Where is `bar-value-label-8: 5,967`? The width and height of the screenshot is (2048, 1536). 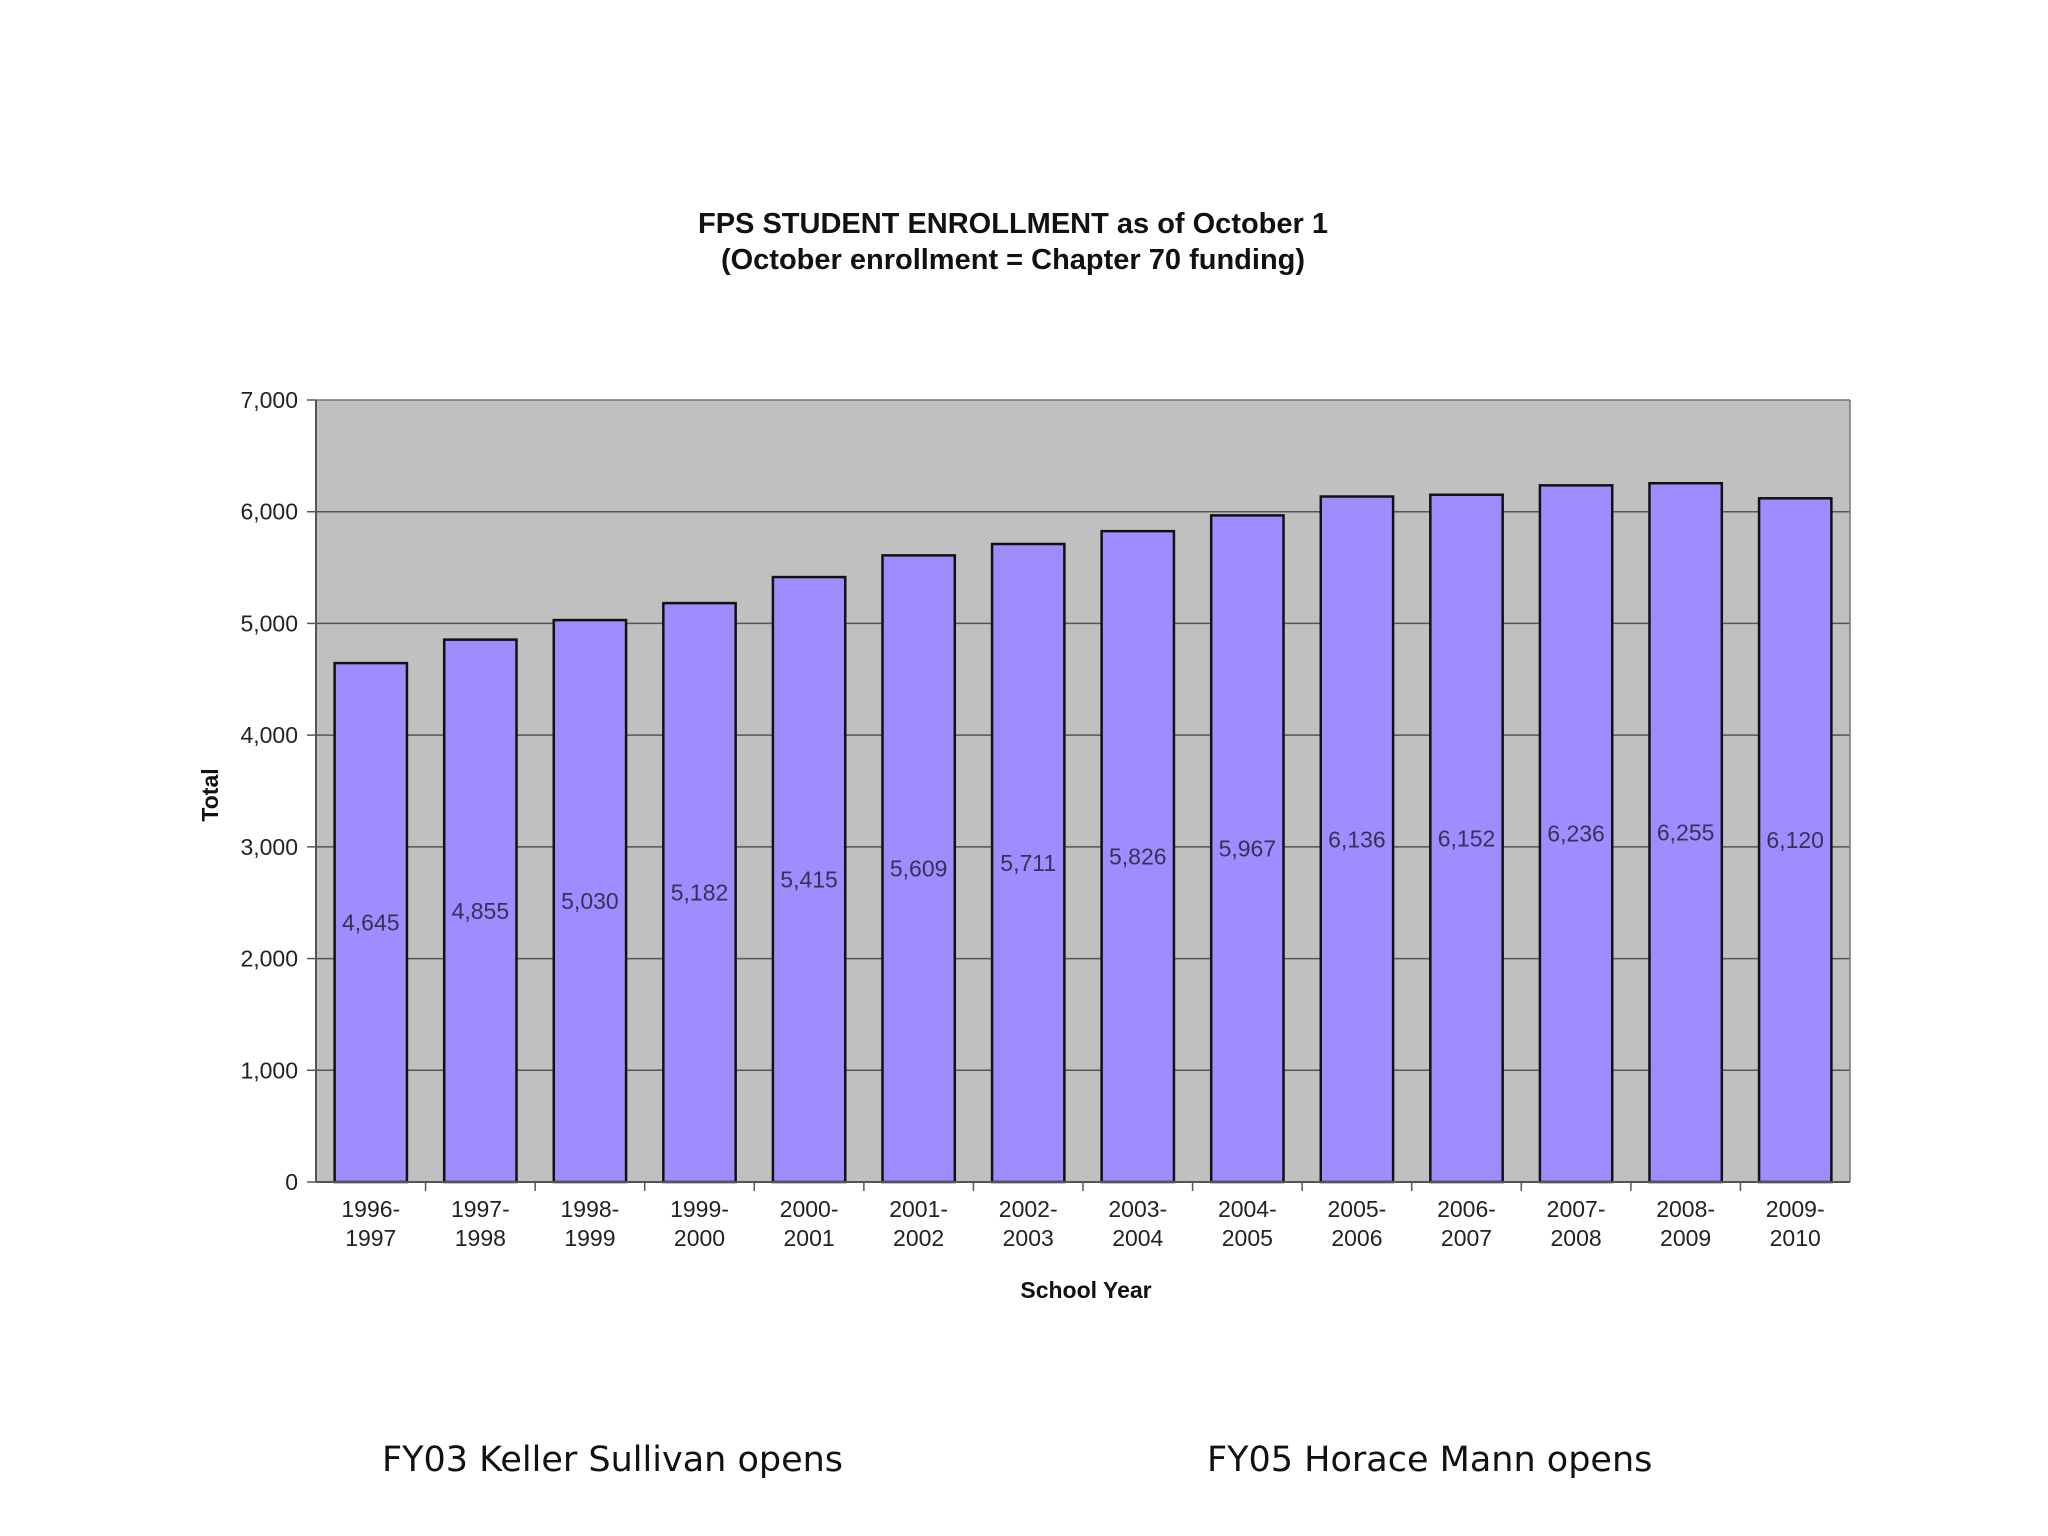 bar-value-label-8: 5,967 is located at coordinates (1248, 849).